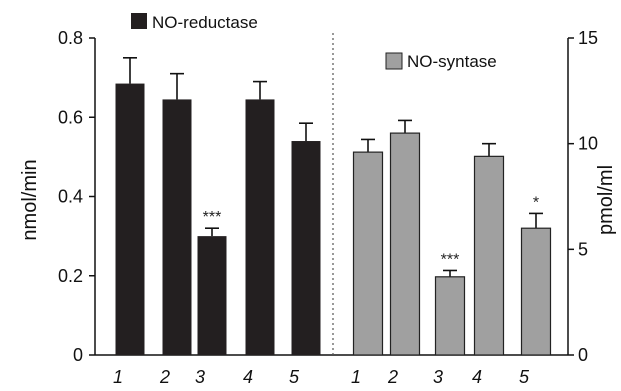  Describe the element at coordinates (452, 61) in the screenshot. I see `legend-label-syntase: NO-syntase` at that location.